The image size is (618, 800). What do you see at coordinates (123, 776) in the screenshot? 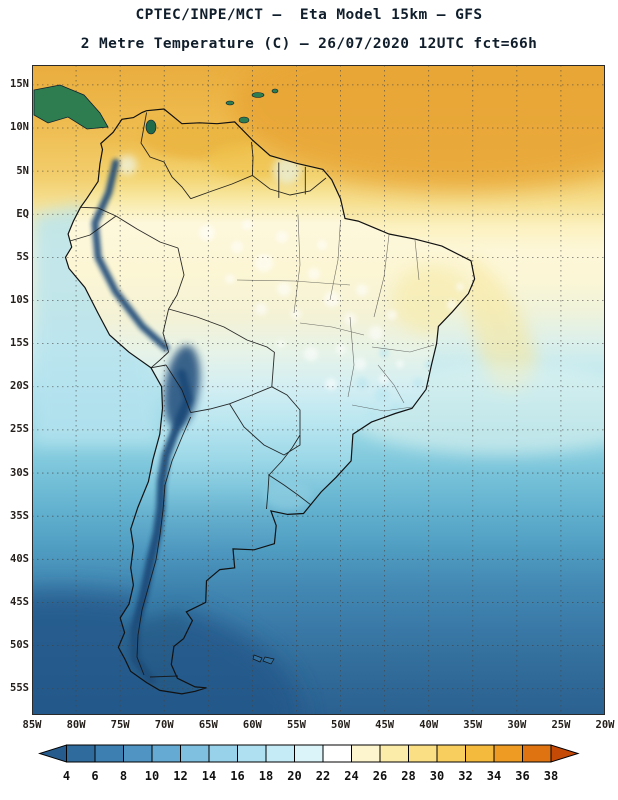
I see `colorbar-value: 8` at bounding box center [123, 776].